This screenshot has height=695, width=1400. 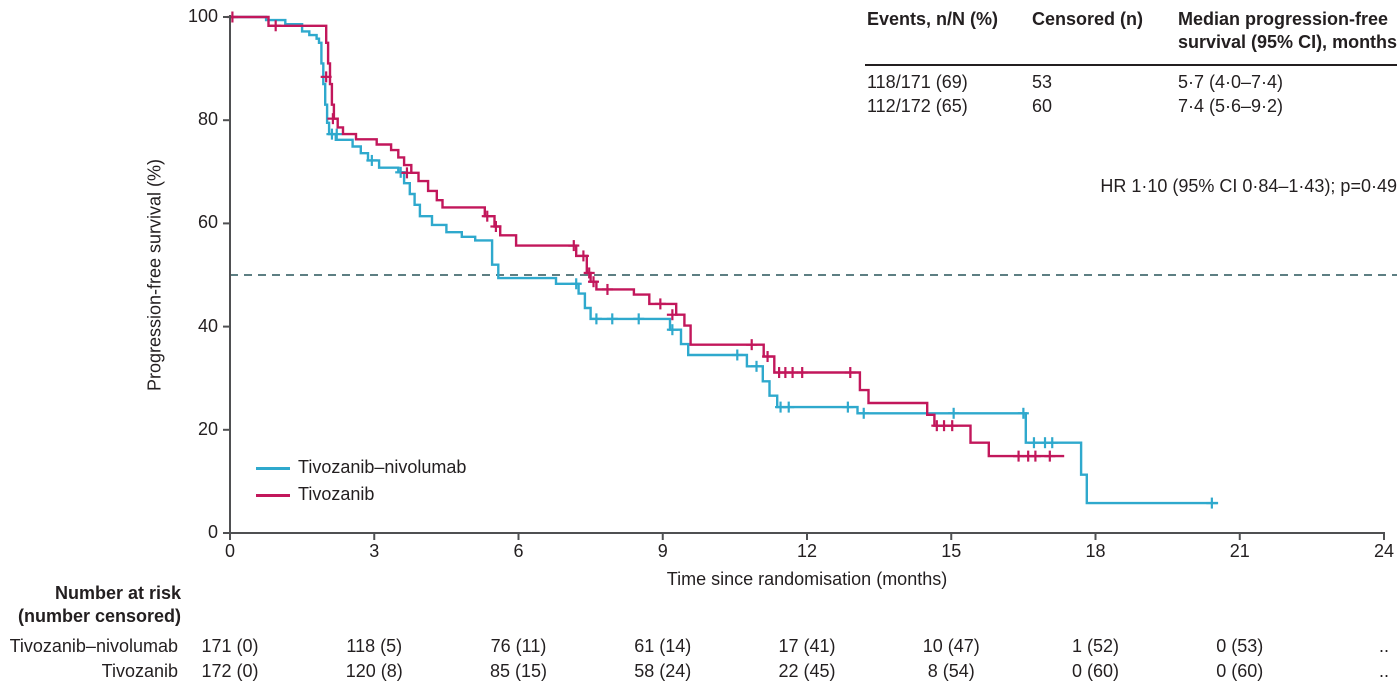 What do you see at coordinates (518, 551) in the screenshot?
I see `x-tick-label: 6` at bounding box center [518, 551].